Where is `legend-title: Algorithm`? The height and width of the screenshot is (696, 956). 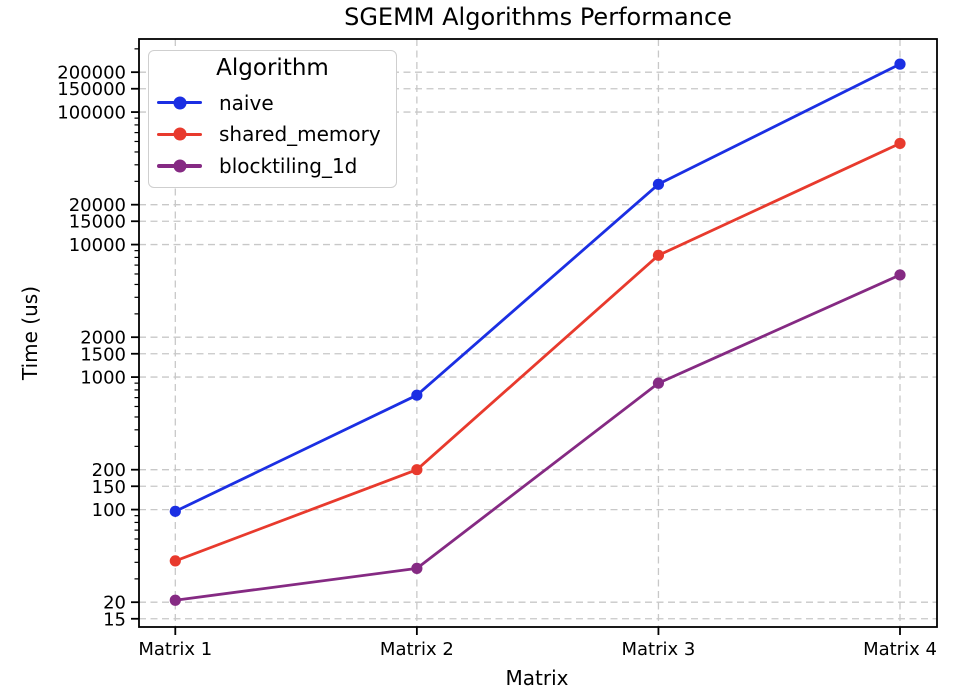 legend-title: Algorithm is located at coordinates (272, 68).